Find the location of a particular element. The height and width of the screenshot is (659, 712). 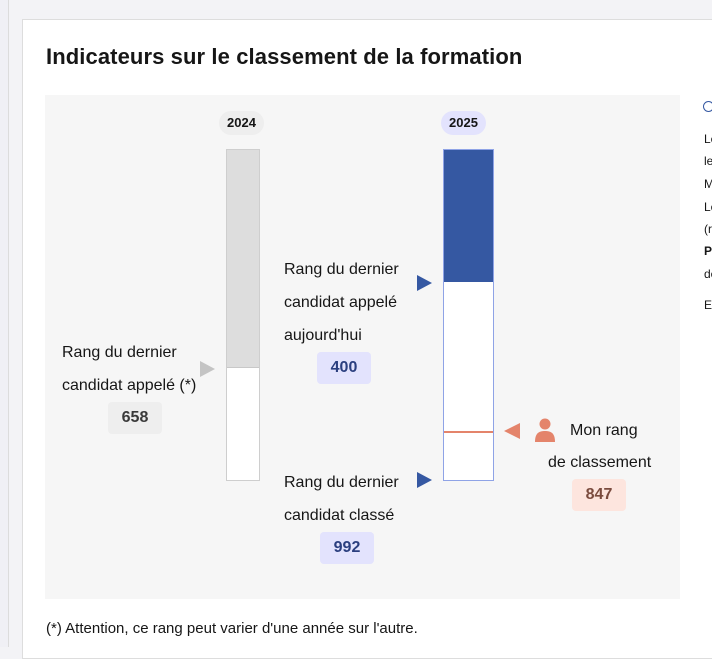

side-text-line: (r is located at coordinates (708, 229).